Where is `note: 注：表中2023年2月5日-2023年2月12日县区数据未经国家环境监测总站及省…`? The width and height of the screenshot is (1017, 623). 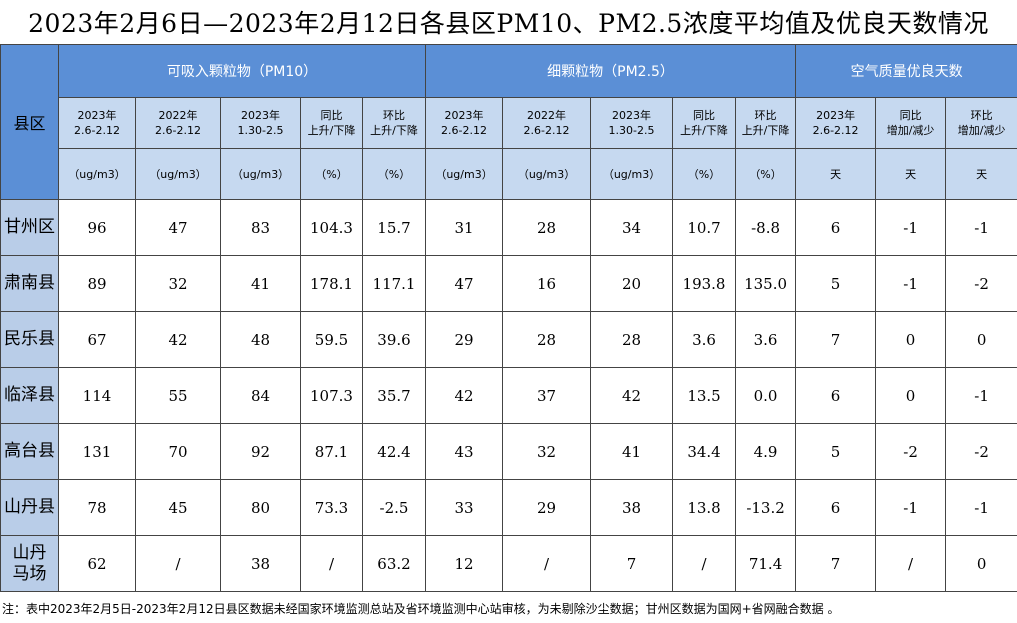 note: 注：表中2023年2月5日-2023年2月12日县区数据未经国家环境监测总站及省… is located at coordinates (421, 609).